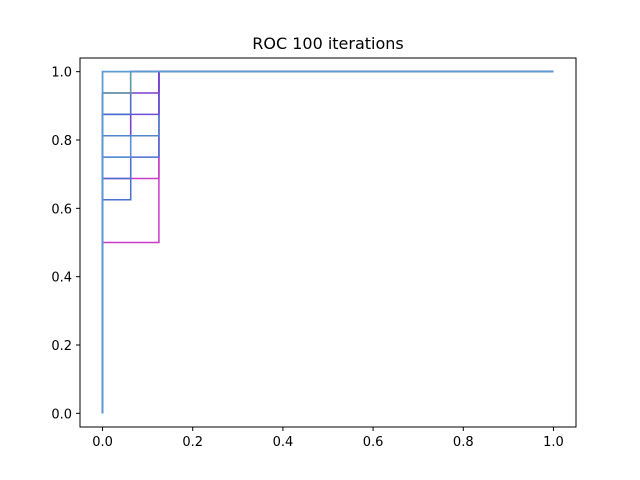 The image size is (640, 480). I want to click on x-tick-label: 0.6, so click(373, 442).